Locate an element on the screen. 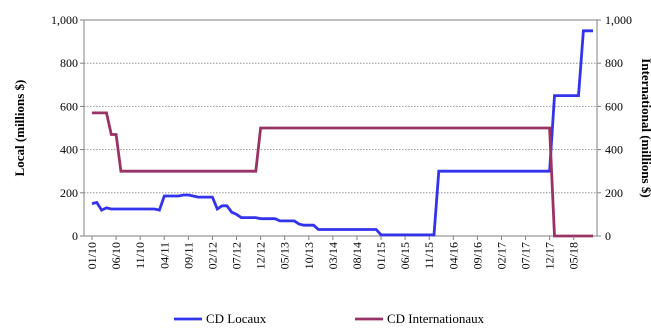 Image resolution: width=651 pixels, height=334 pixels. left-axis-ticks: 0 200 400 600 800 1,000 is located at coordinates (67, 128).